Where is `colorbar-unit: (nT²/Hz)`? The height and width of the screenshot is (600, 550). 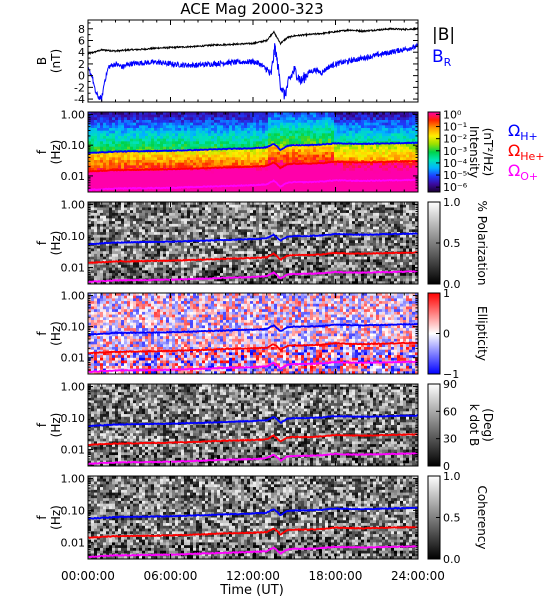 colorbar-unit: (nT²/Hz) is located at coordinates (488, 152).